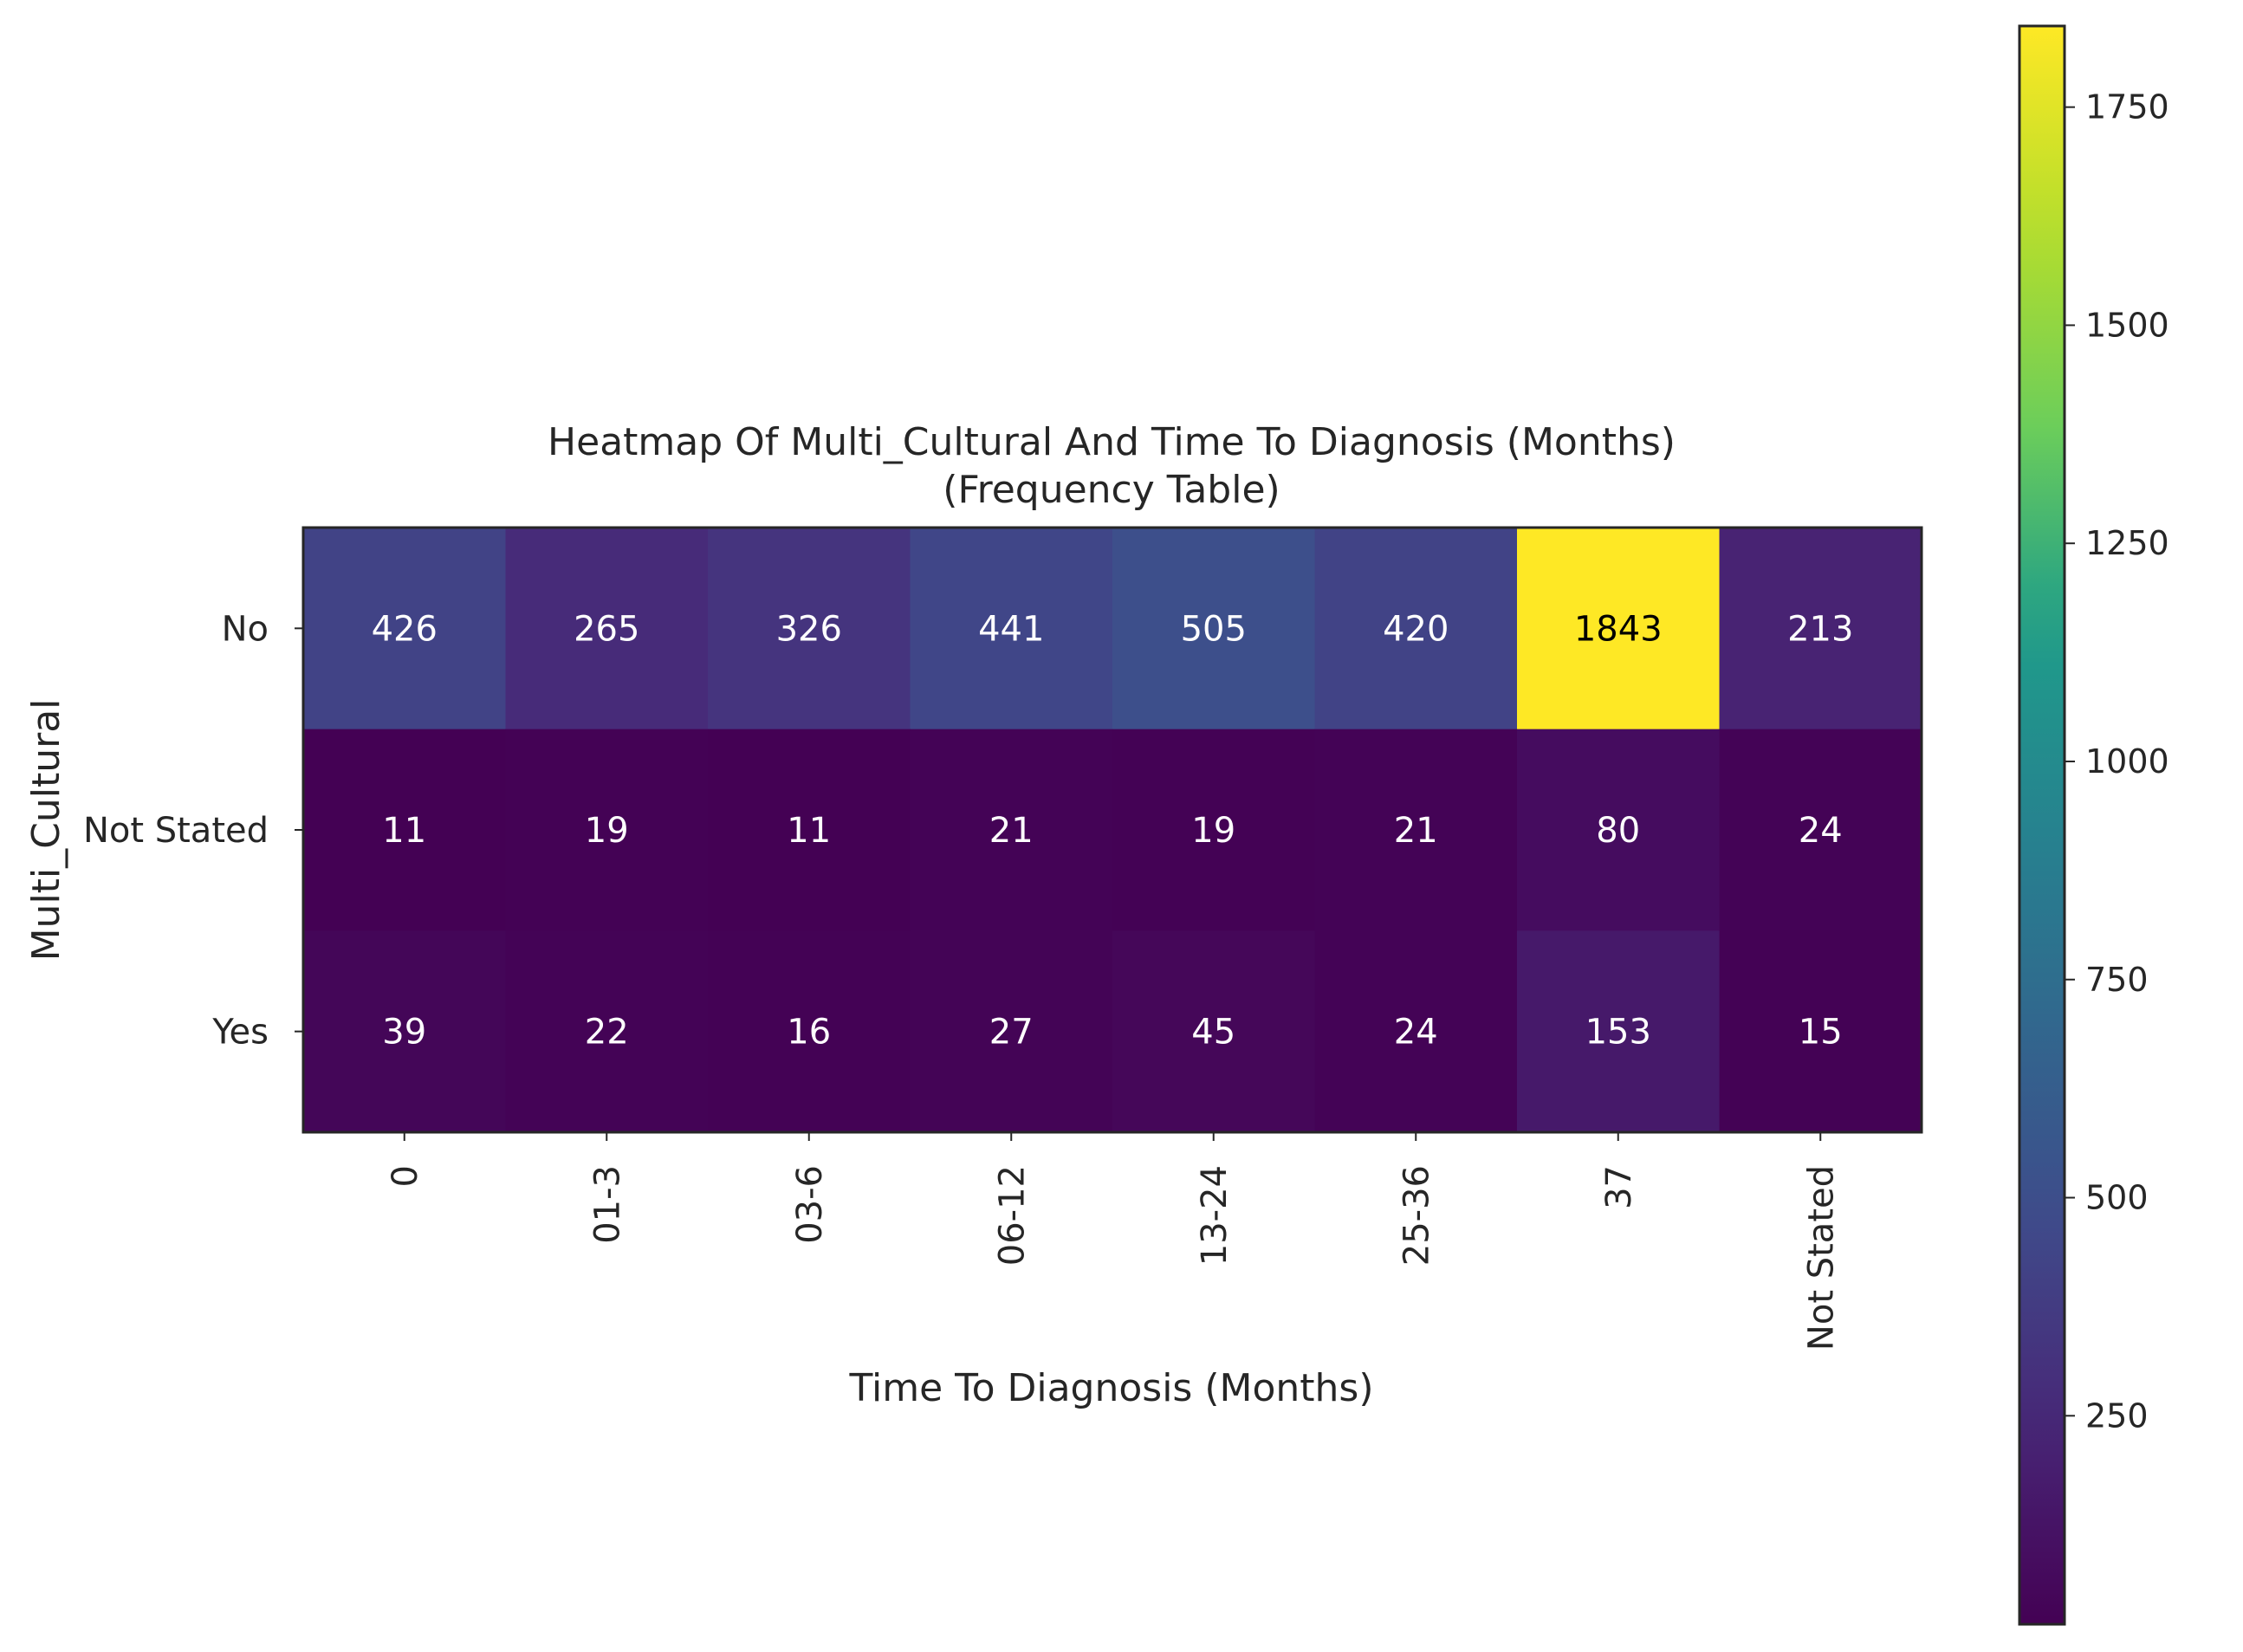 Image resolution: width=2243 pixels, height=1652 pixels. What do you see at coordinates (2117, 1415) in the screenshot?
I see `colorbar-tick-label: 250` at bounding box center [2117, 1415].